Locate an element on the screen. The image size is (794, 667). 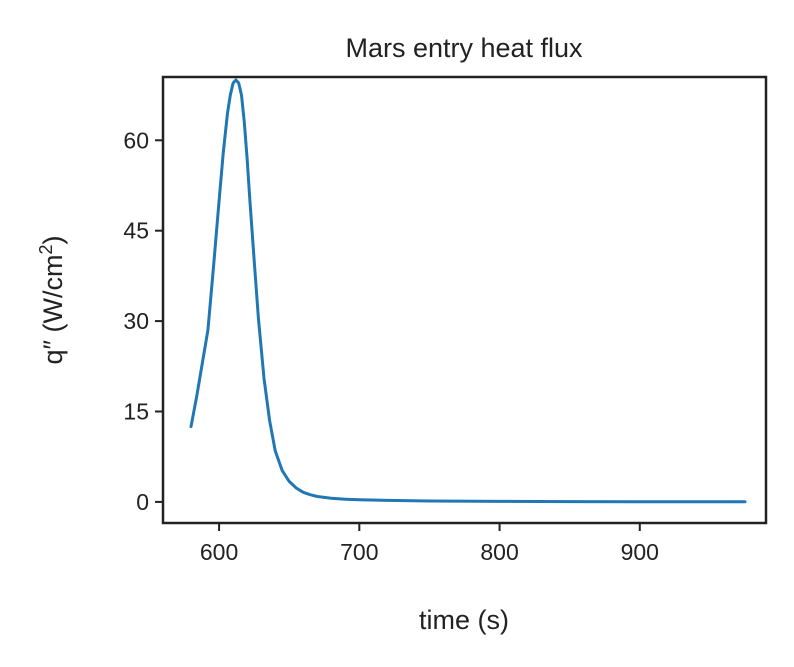
y-axis-ticks: 0 15 30 45 60 is located at coordinates (143, 321).